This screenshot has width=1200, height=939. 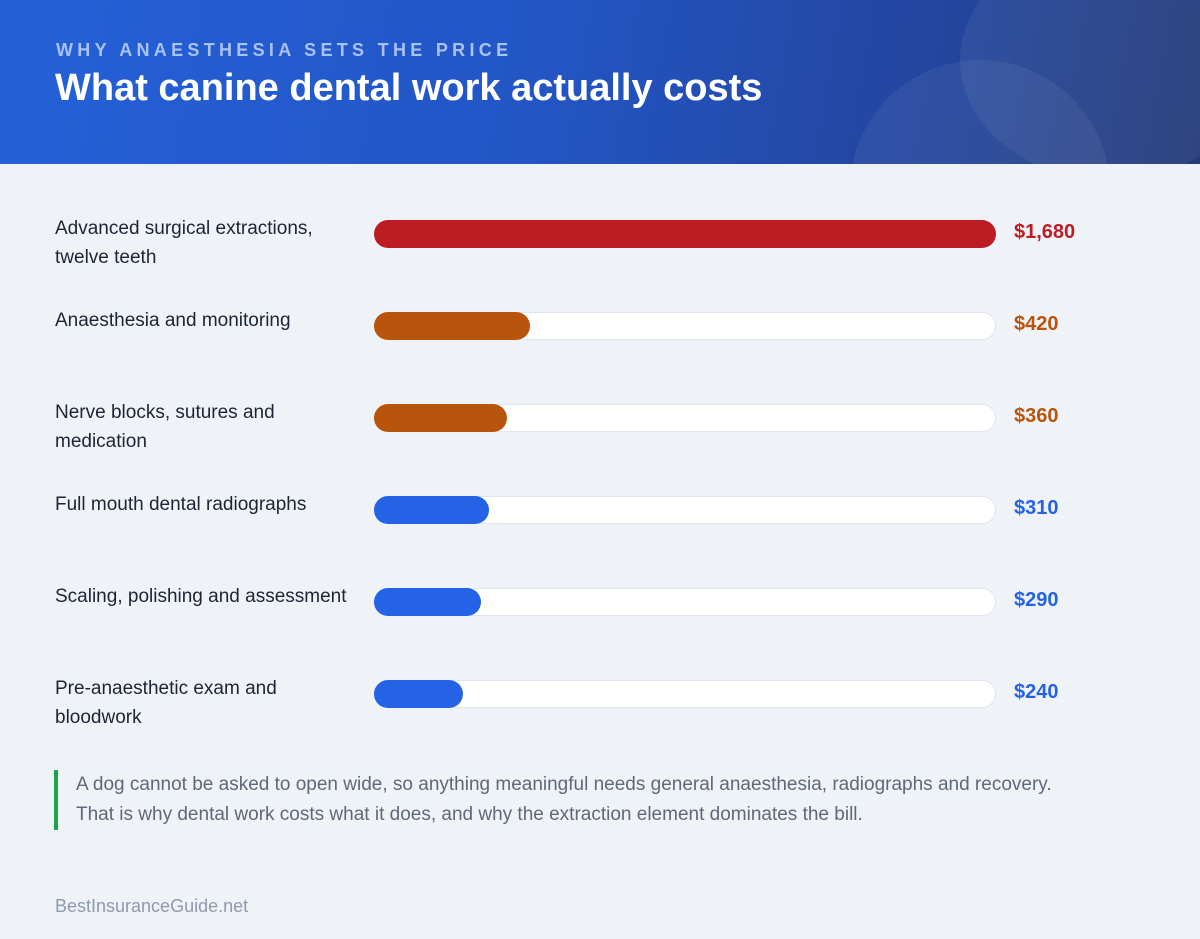 What do you see at coordinates (165, 427) in the screenshot?
I see `bar-label: Nerve blocks, sutures and medication` at bounding box center [165, 427].